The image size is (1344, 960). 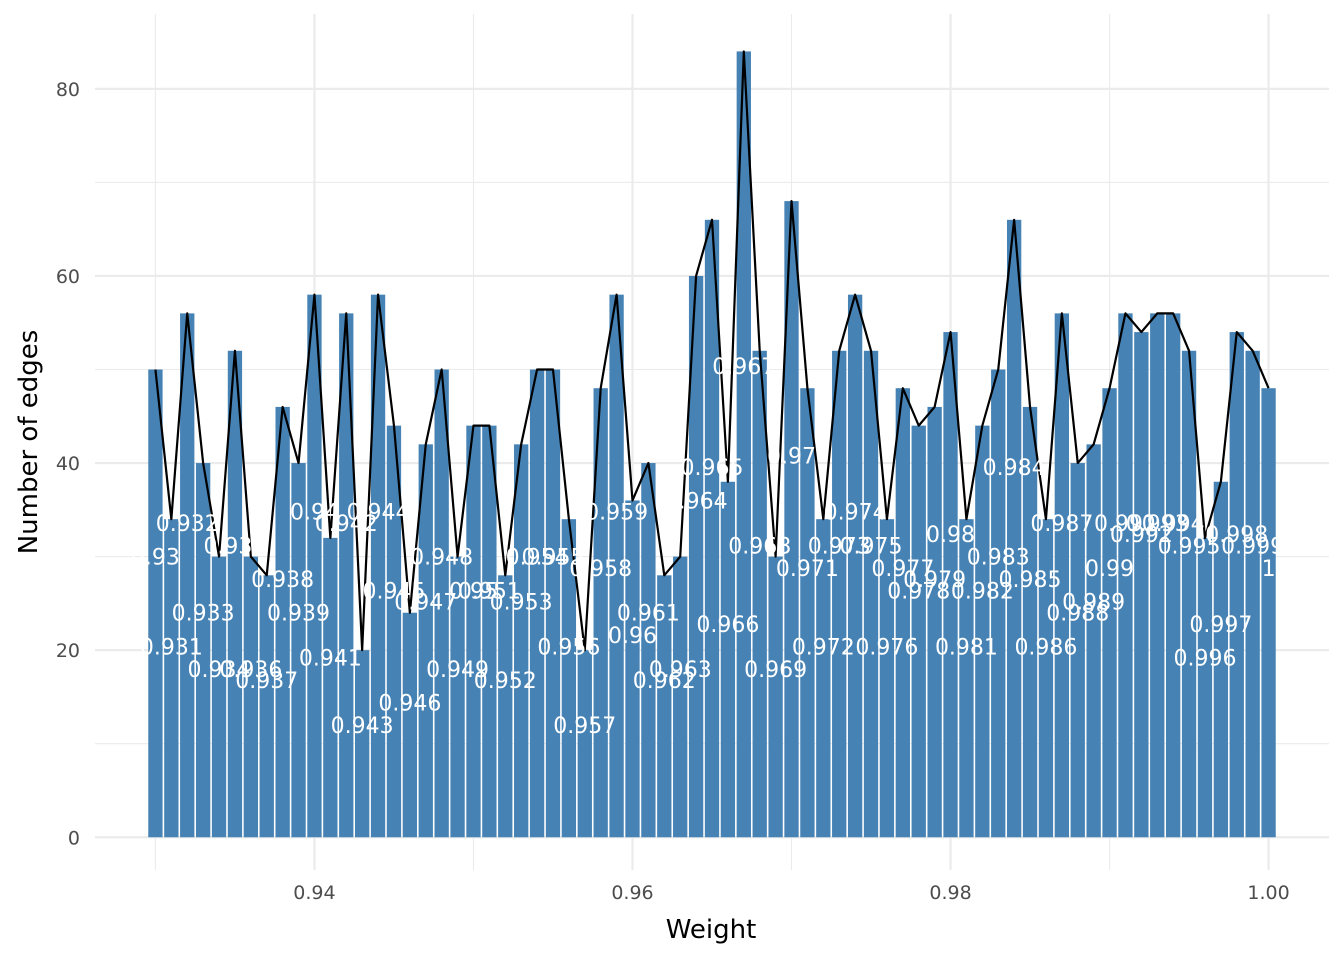 I want to click on data-label: 0.971, so click(x=807, y=569).